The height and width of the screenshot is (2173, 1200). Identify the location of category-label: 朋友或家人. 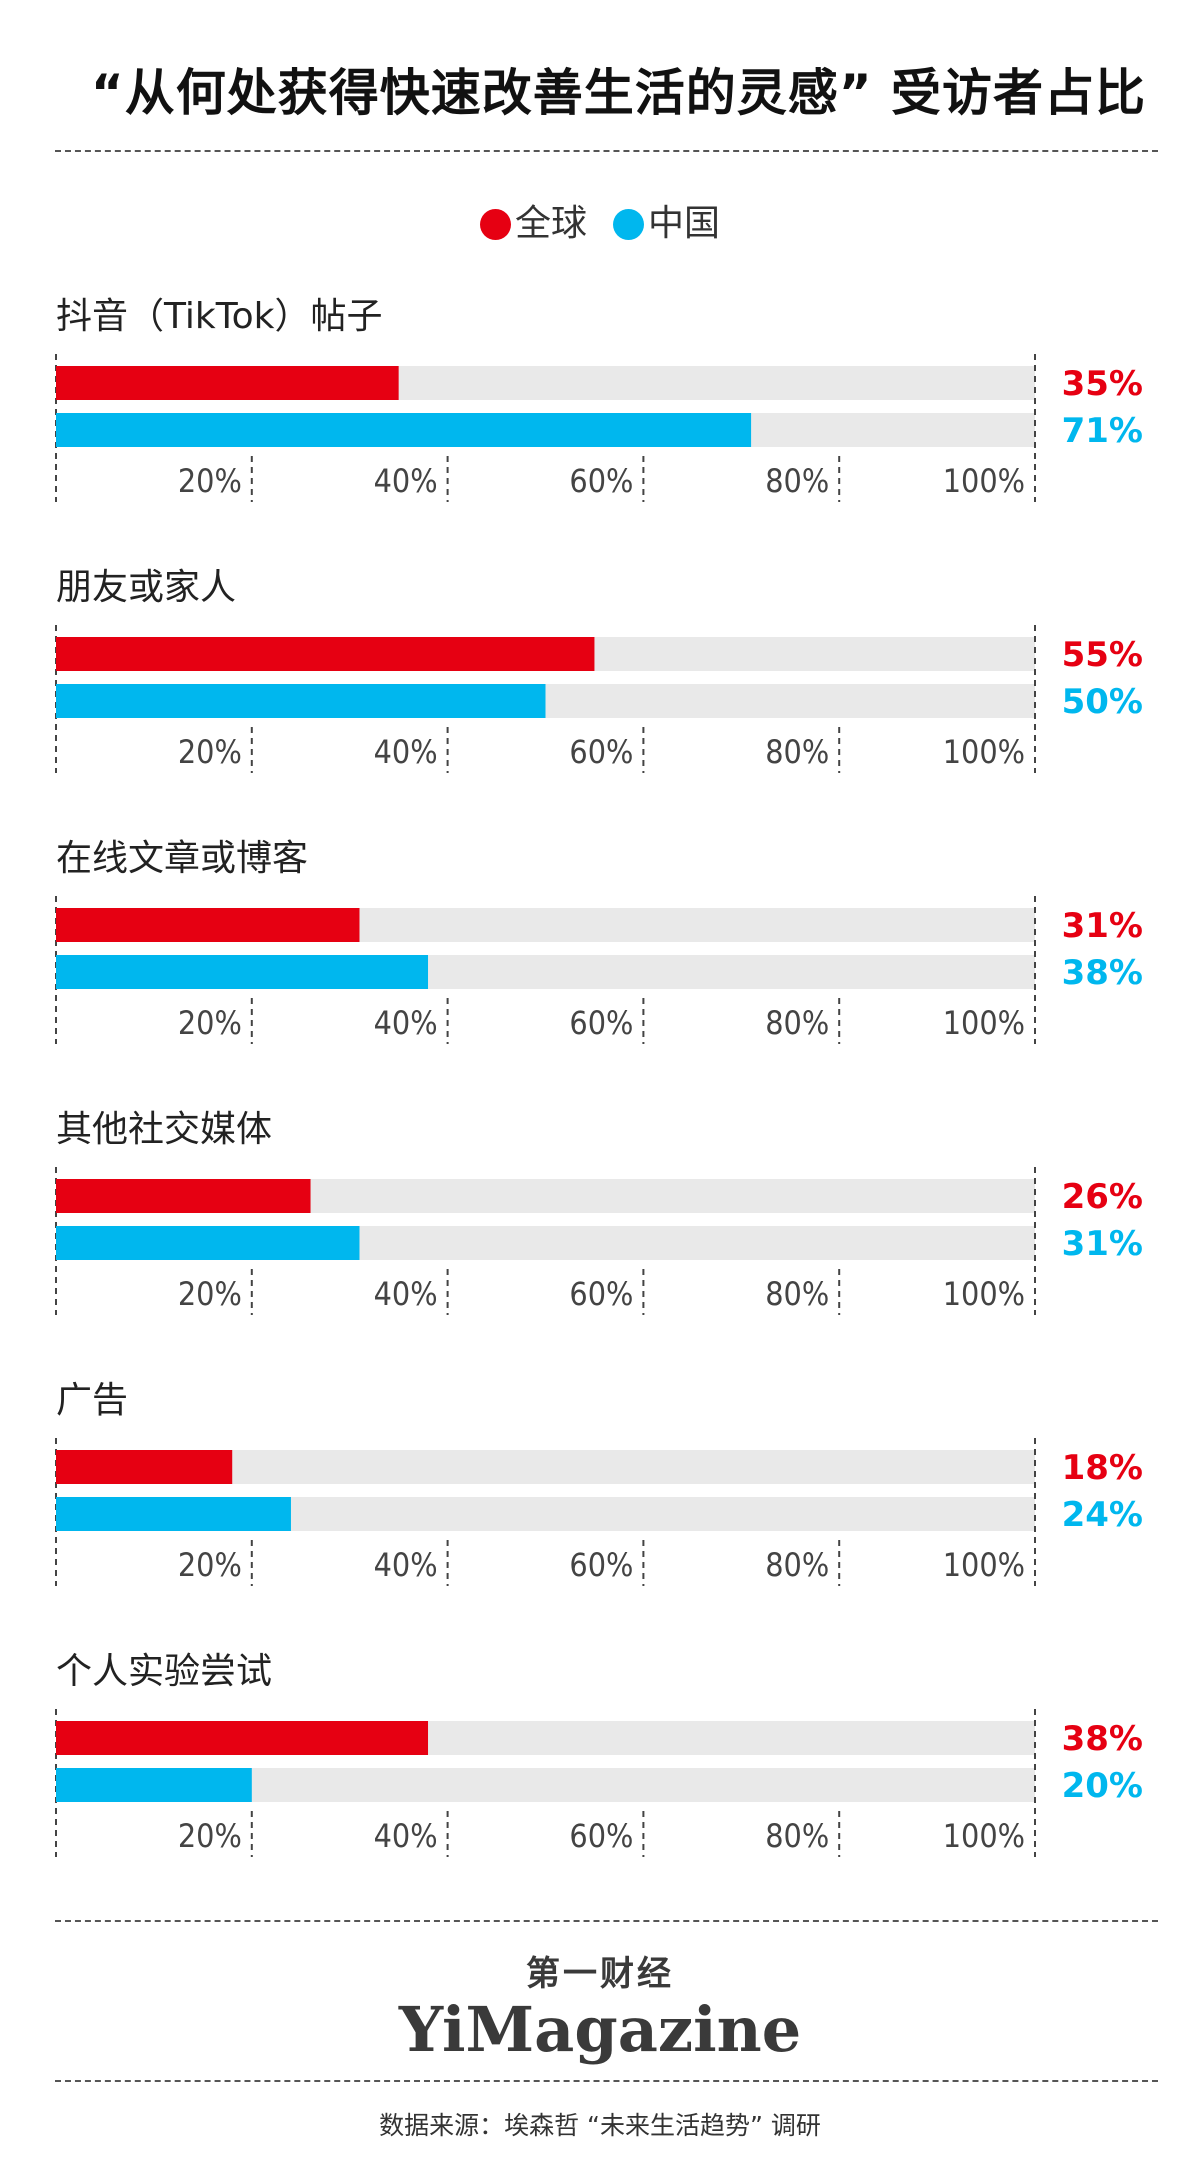
(146, 587).